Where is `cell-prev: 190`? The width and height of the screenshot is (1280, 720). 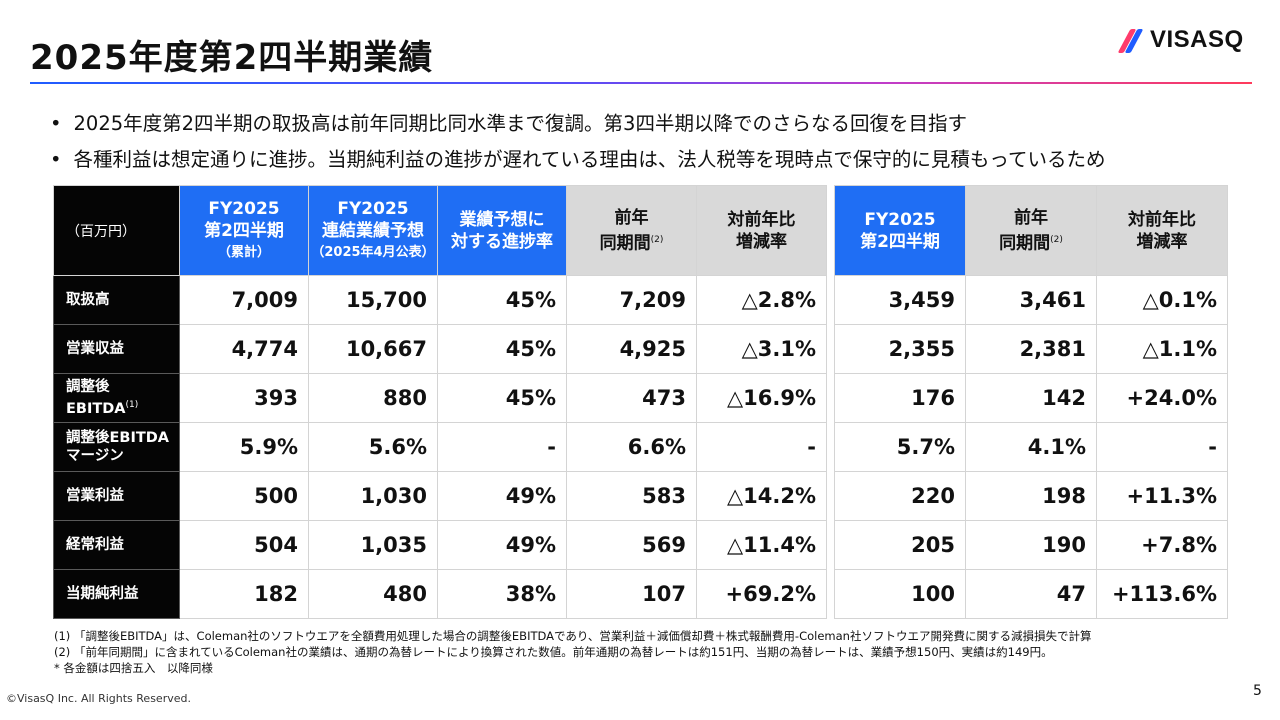 cell-prev: 190 is located at coordinates (1031, 545).